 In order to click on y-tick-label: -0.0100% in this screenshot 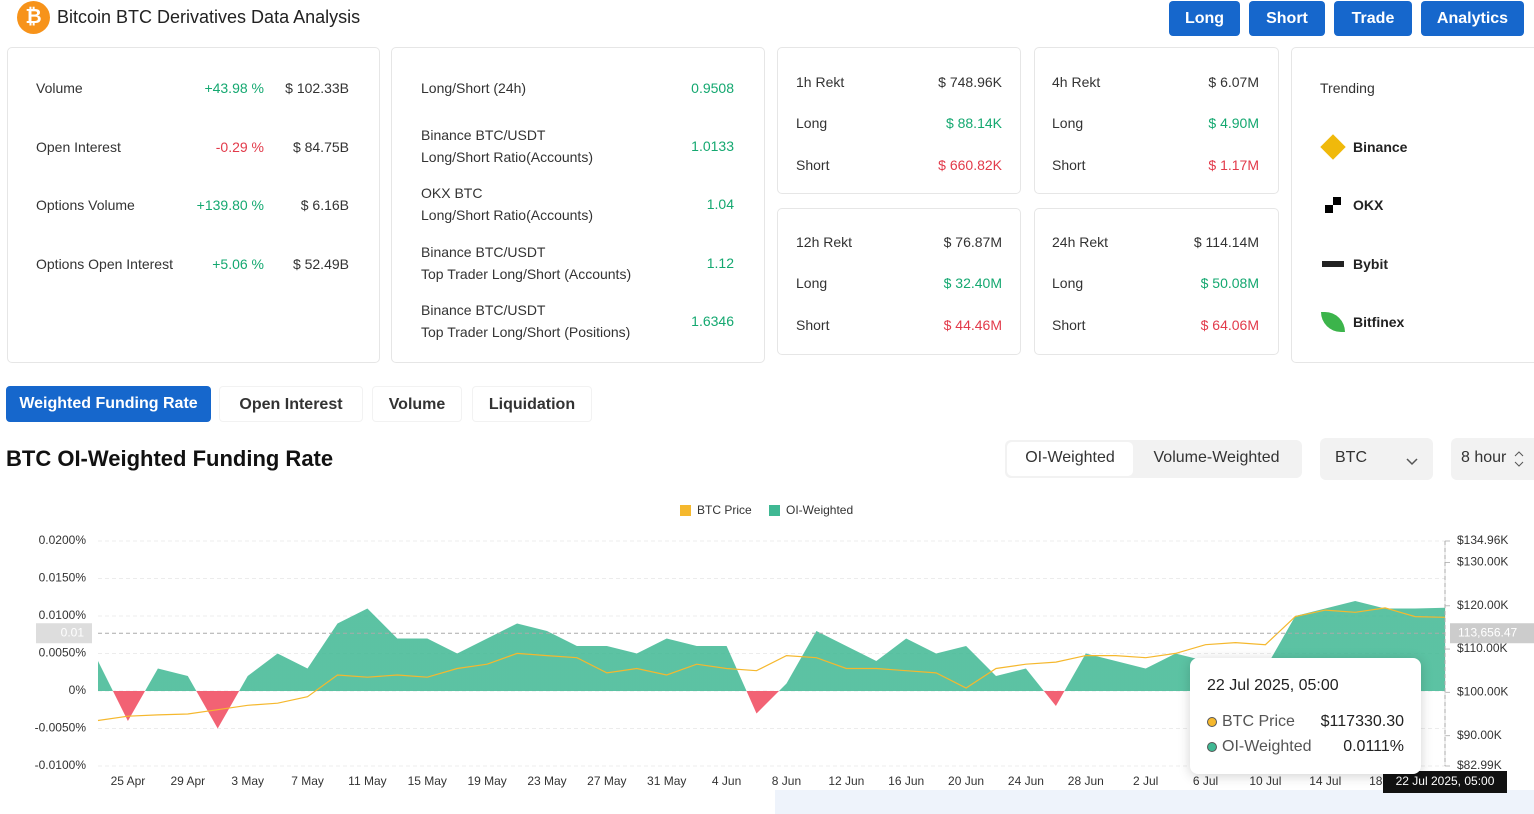, I will do `click(61, 765)`.